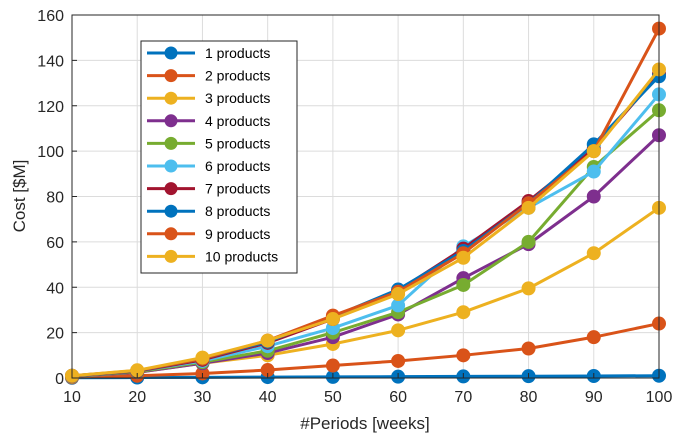 This screenshot has height=435, width=674. I want to click on legend-item: 5 products, so click(208, 143).